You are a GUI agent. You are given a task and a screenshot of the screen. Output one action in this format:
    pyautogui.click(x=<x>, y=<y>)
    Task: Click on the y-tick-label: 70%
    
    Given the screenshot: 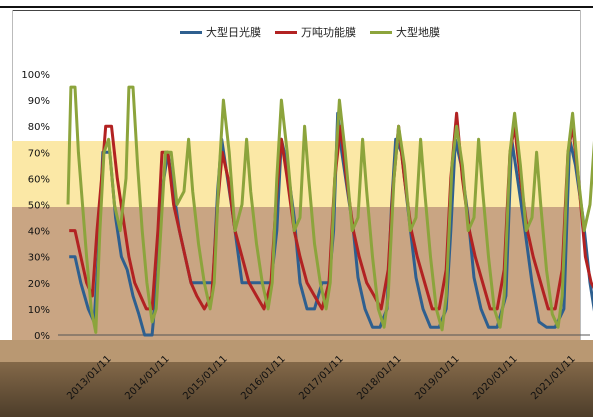 What is the action you would take?
    pyautogui.click(x=39, y=153)
    